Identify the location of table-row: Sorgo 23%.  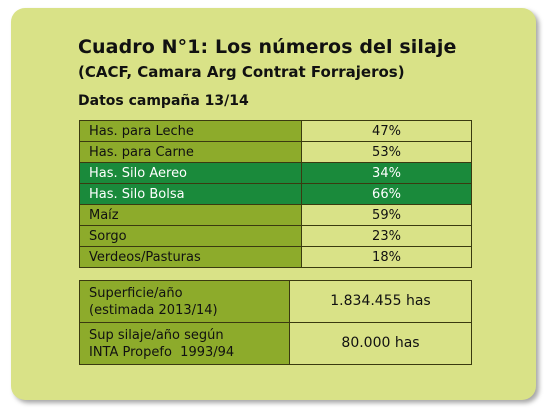
(275, 236).